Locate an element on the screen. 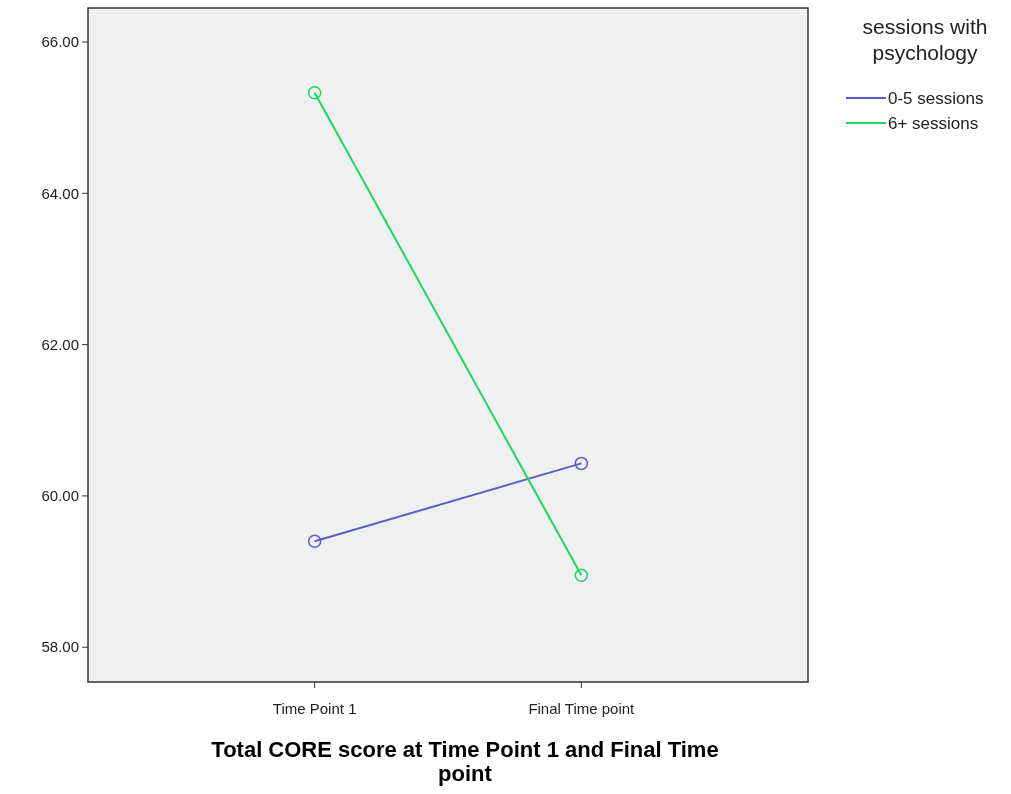 This screenshot has height=794, width=1011. legend-label: 6+ sessions is located at coordinates (933, 123).